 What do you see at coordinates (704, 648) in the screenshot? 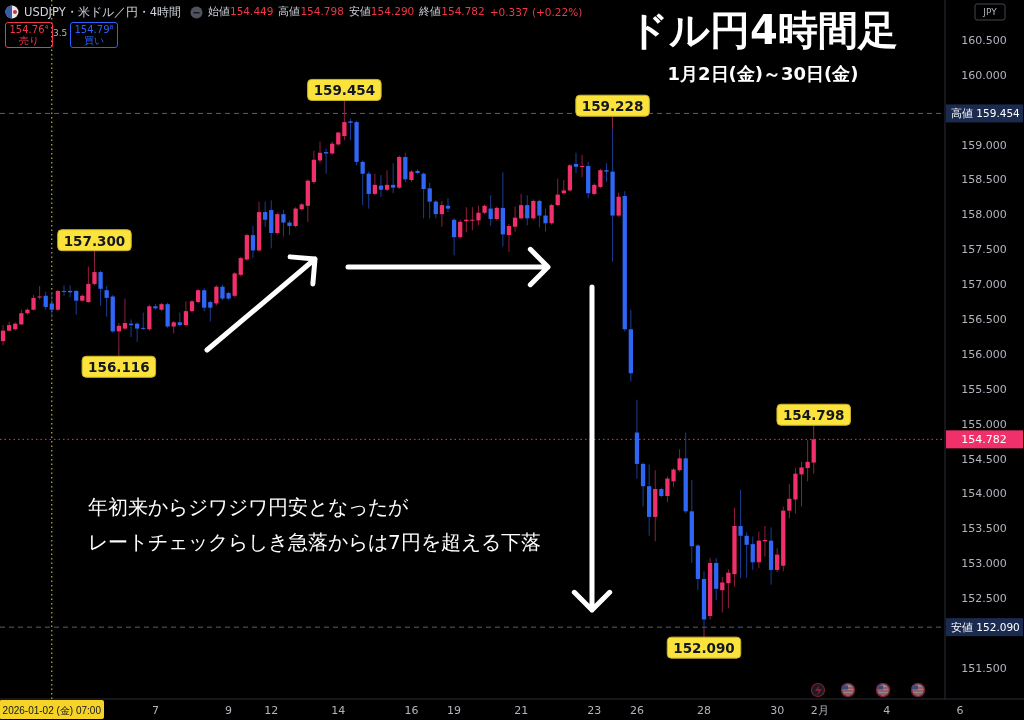
I see `annotation: 152.090` at bounding box center [704, 648].